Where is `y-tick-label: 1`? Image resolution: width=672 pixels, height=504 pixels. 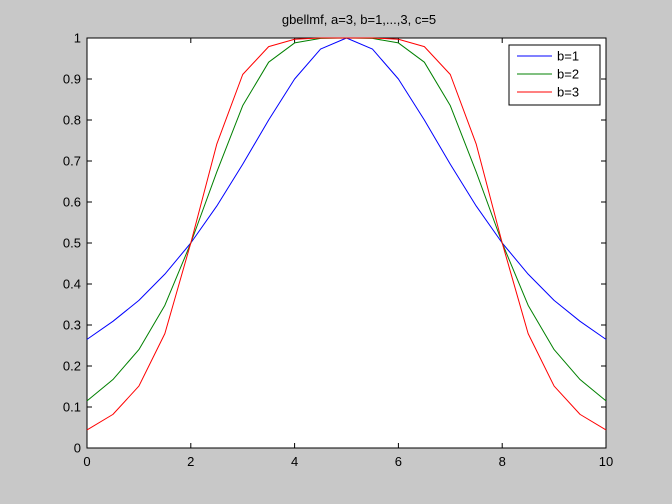
y-tick-label: 1 is located at coordinates (77, 38).